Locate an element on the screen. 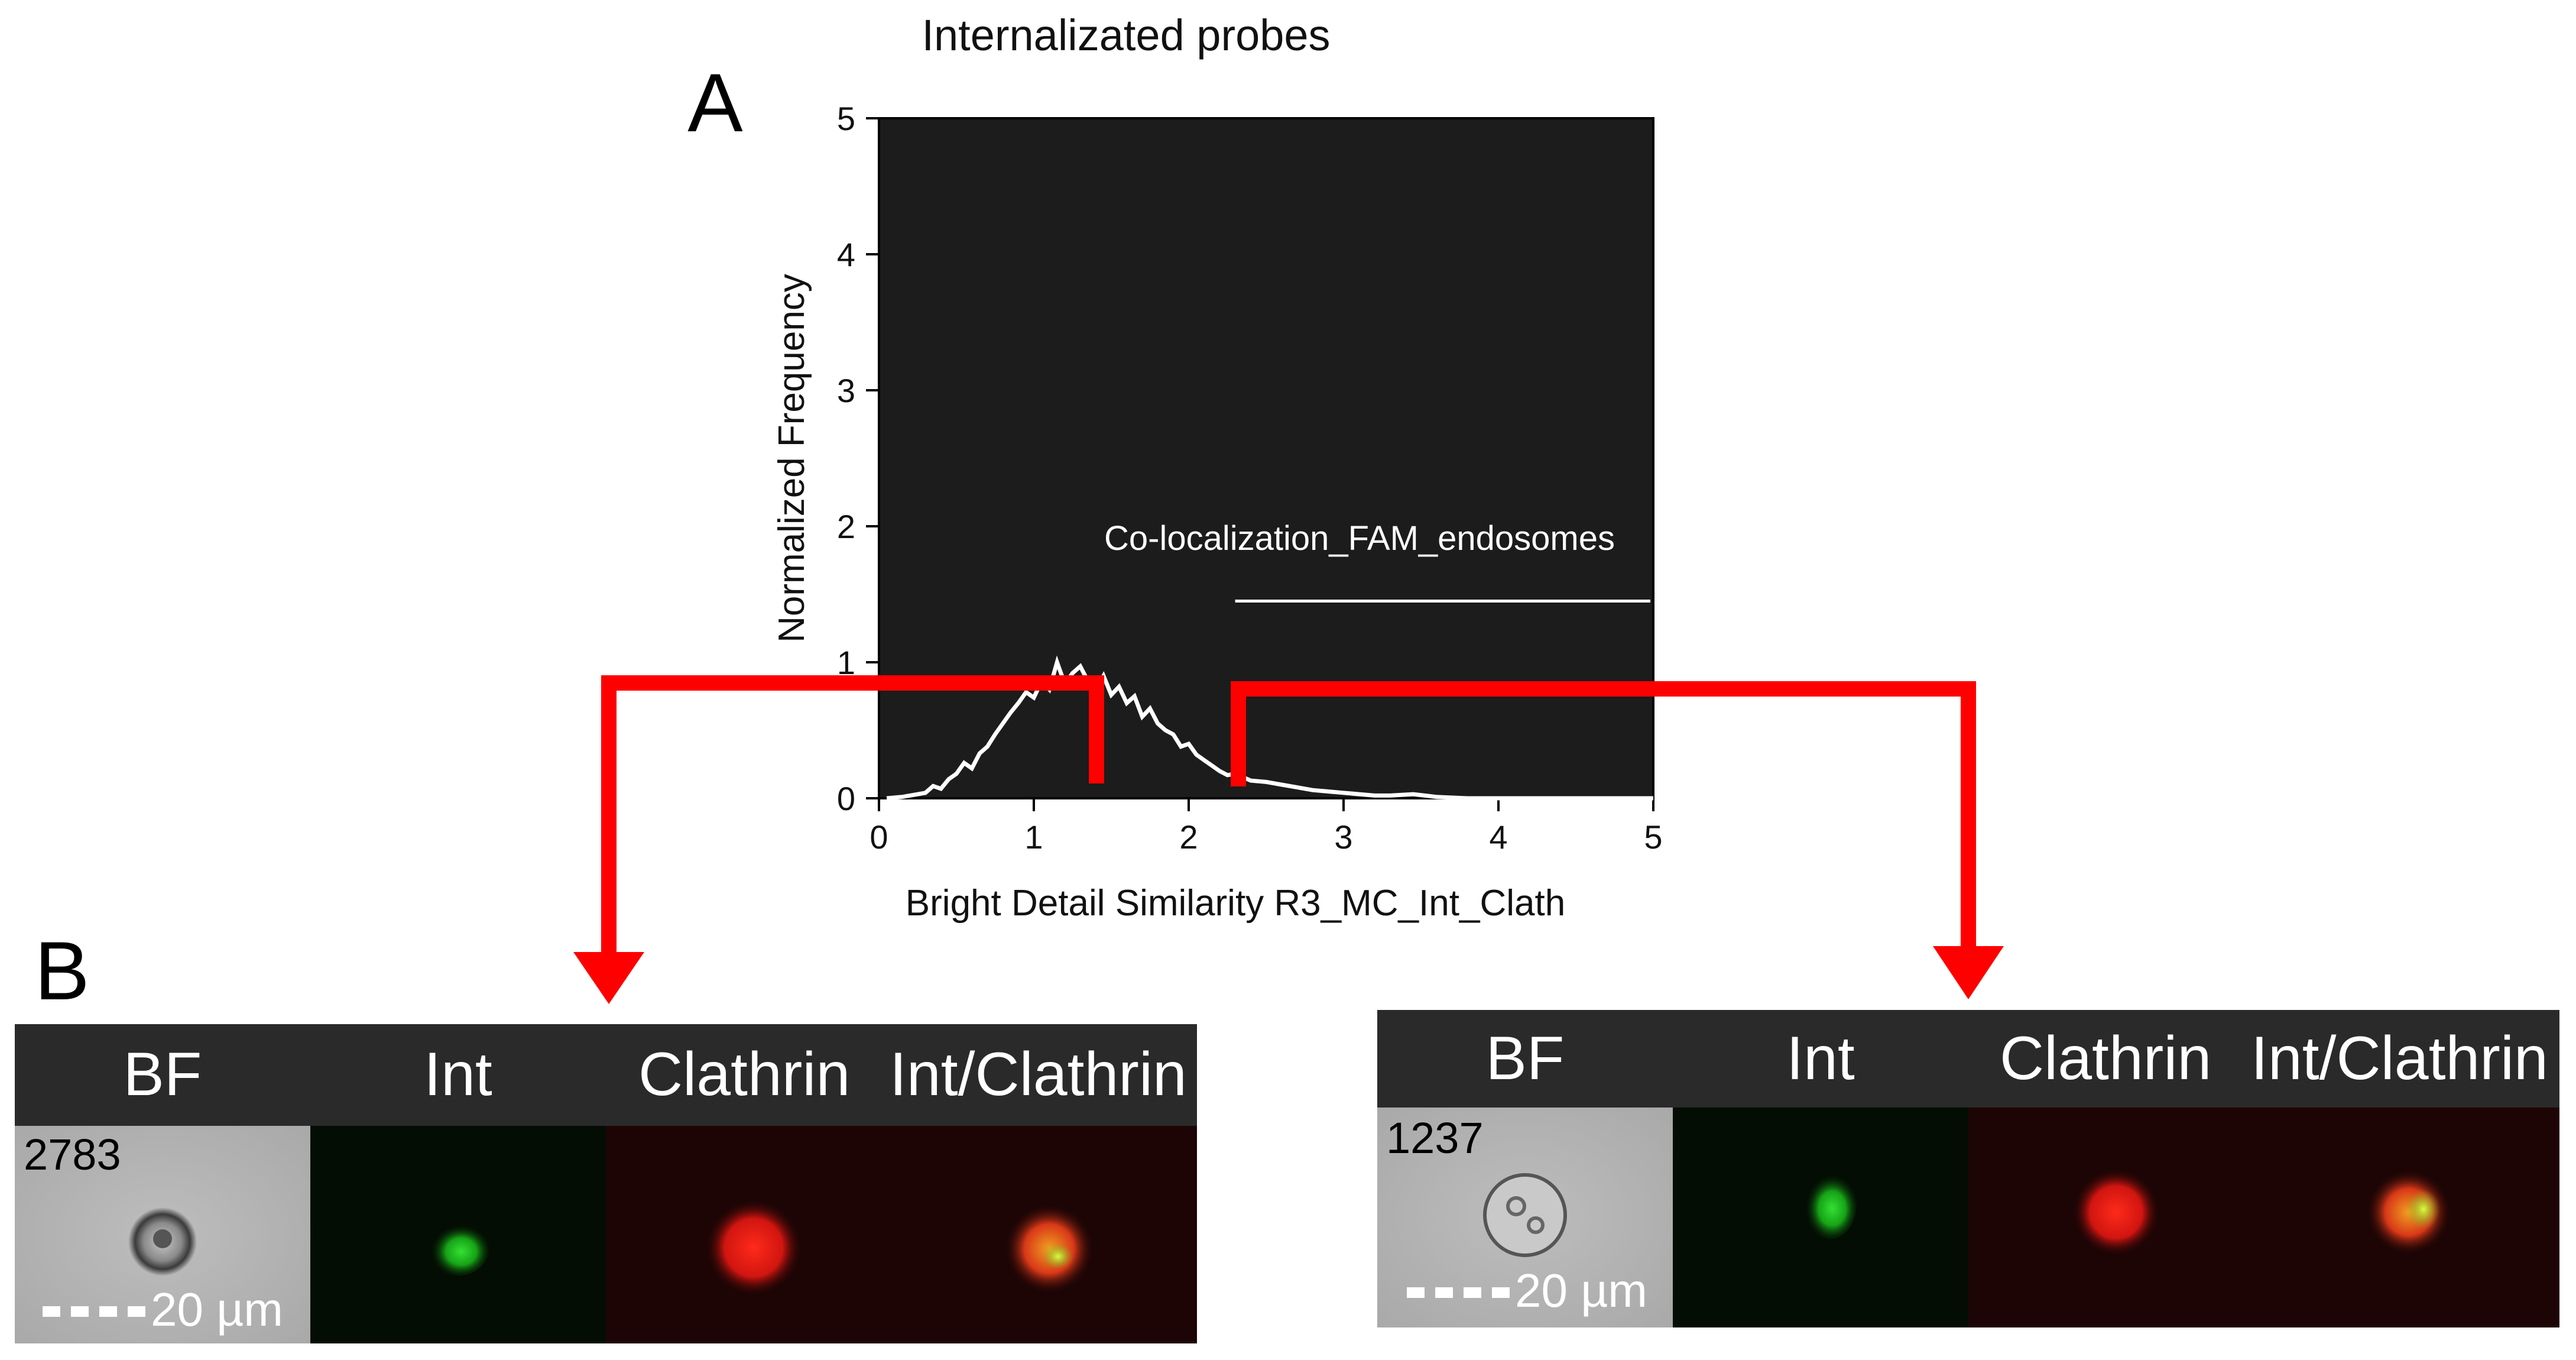 Image resolution: width=2576 pixels, height=1360 pixels. y-tick-label: 3 is located at coordinates (846, 390).